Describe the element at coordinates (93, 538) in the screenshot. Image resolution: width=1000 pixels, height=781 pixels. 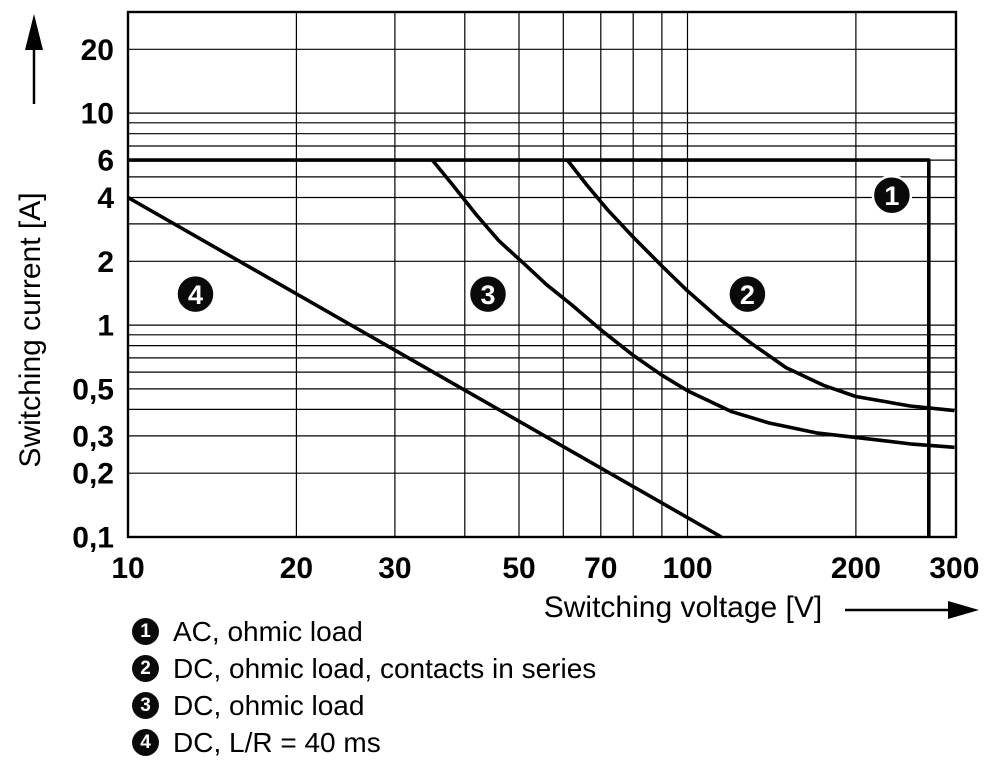
I see `y-tick-label-0,1: 0,1` at that location.